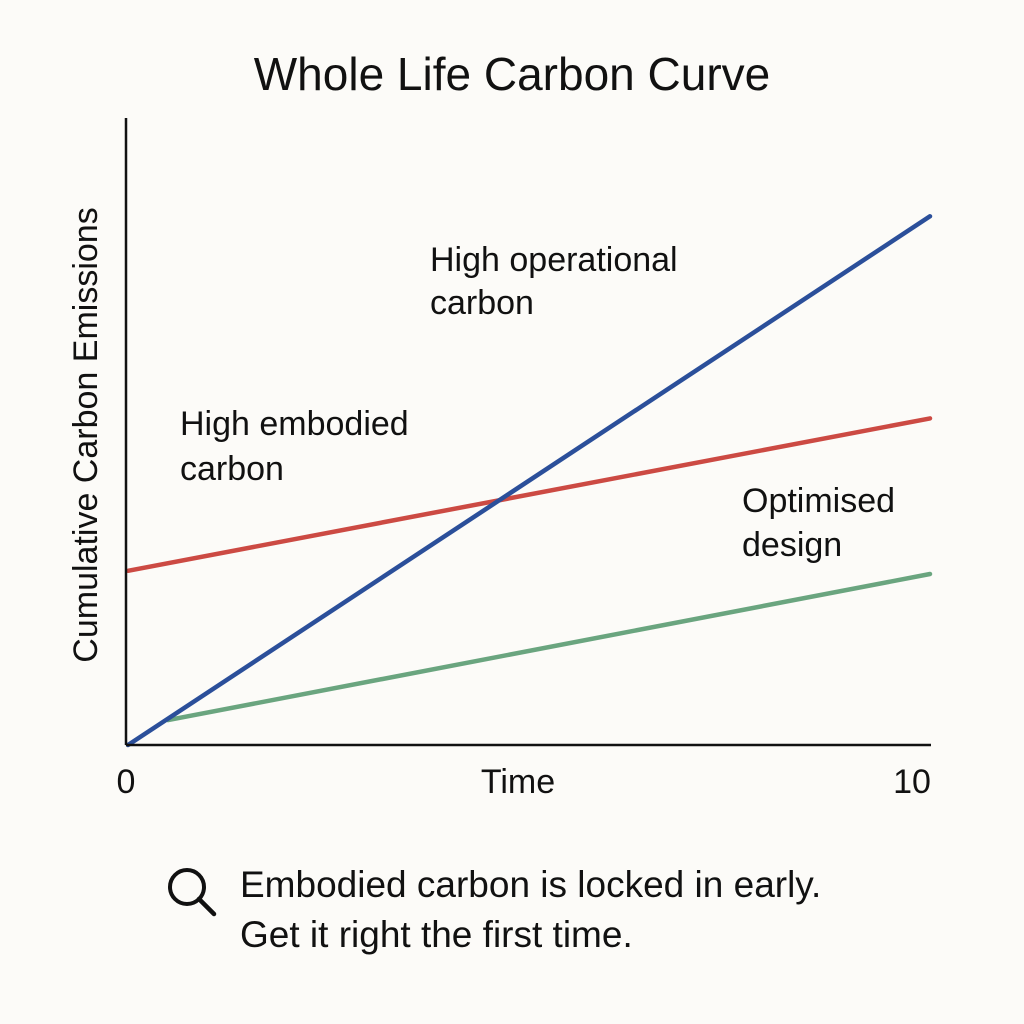  Describe the element at coordinates (126, 782) in the screenshot. I see `x-tick-label-0: 0` at that location.